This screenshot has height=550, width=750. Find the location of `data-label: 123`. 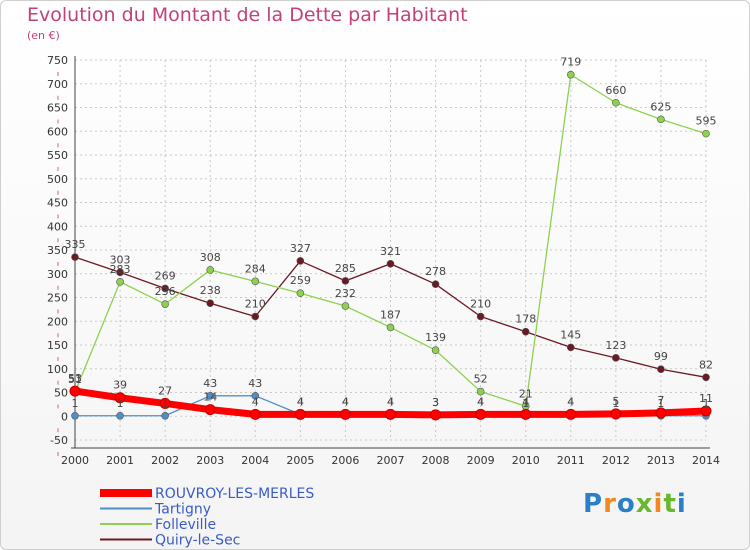

data-label: 123 is located at coordinates (615, 345).